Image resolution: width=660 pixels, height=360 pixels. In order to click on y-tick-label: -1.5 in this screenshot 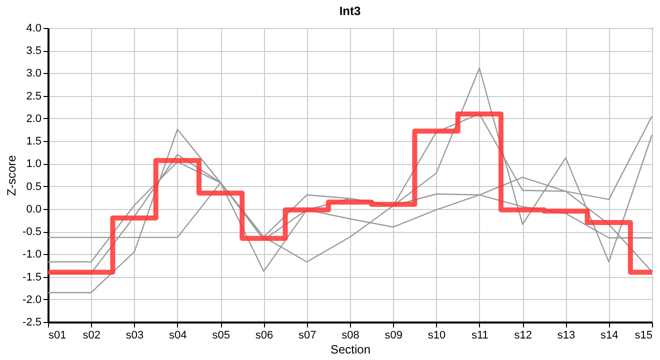, I will do `click(32, 277)`.